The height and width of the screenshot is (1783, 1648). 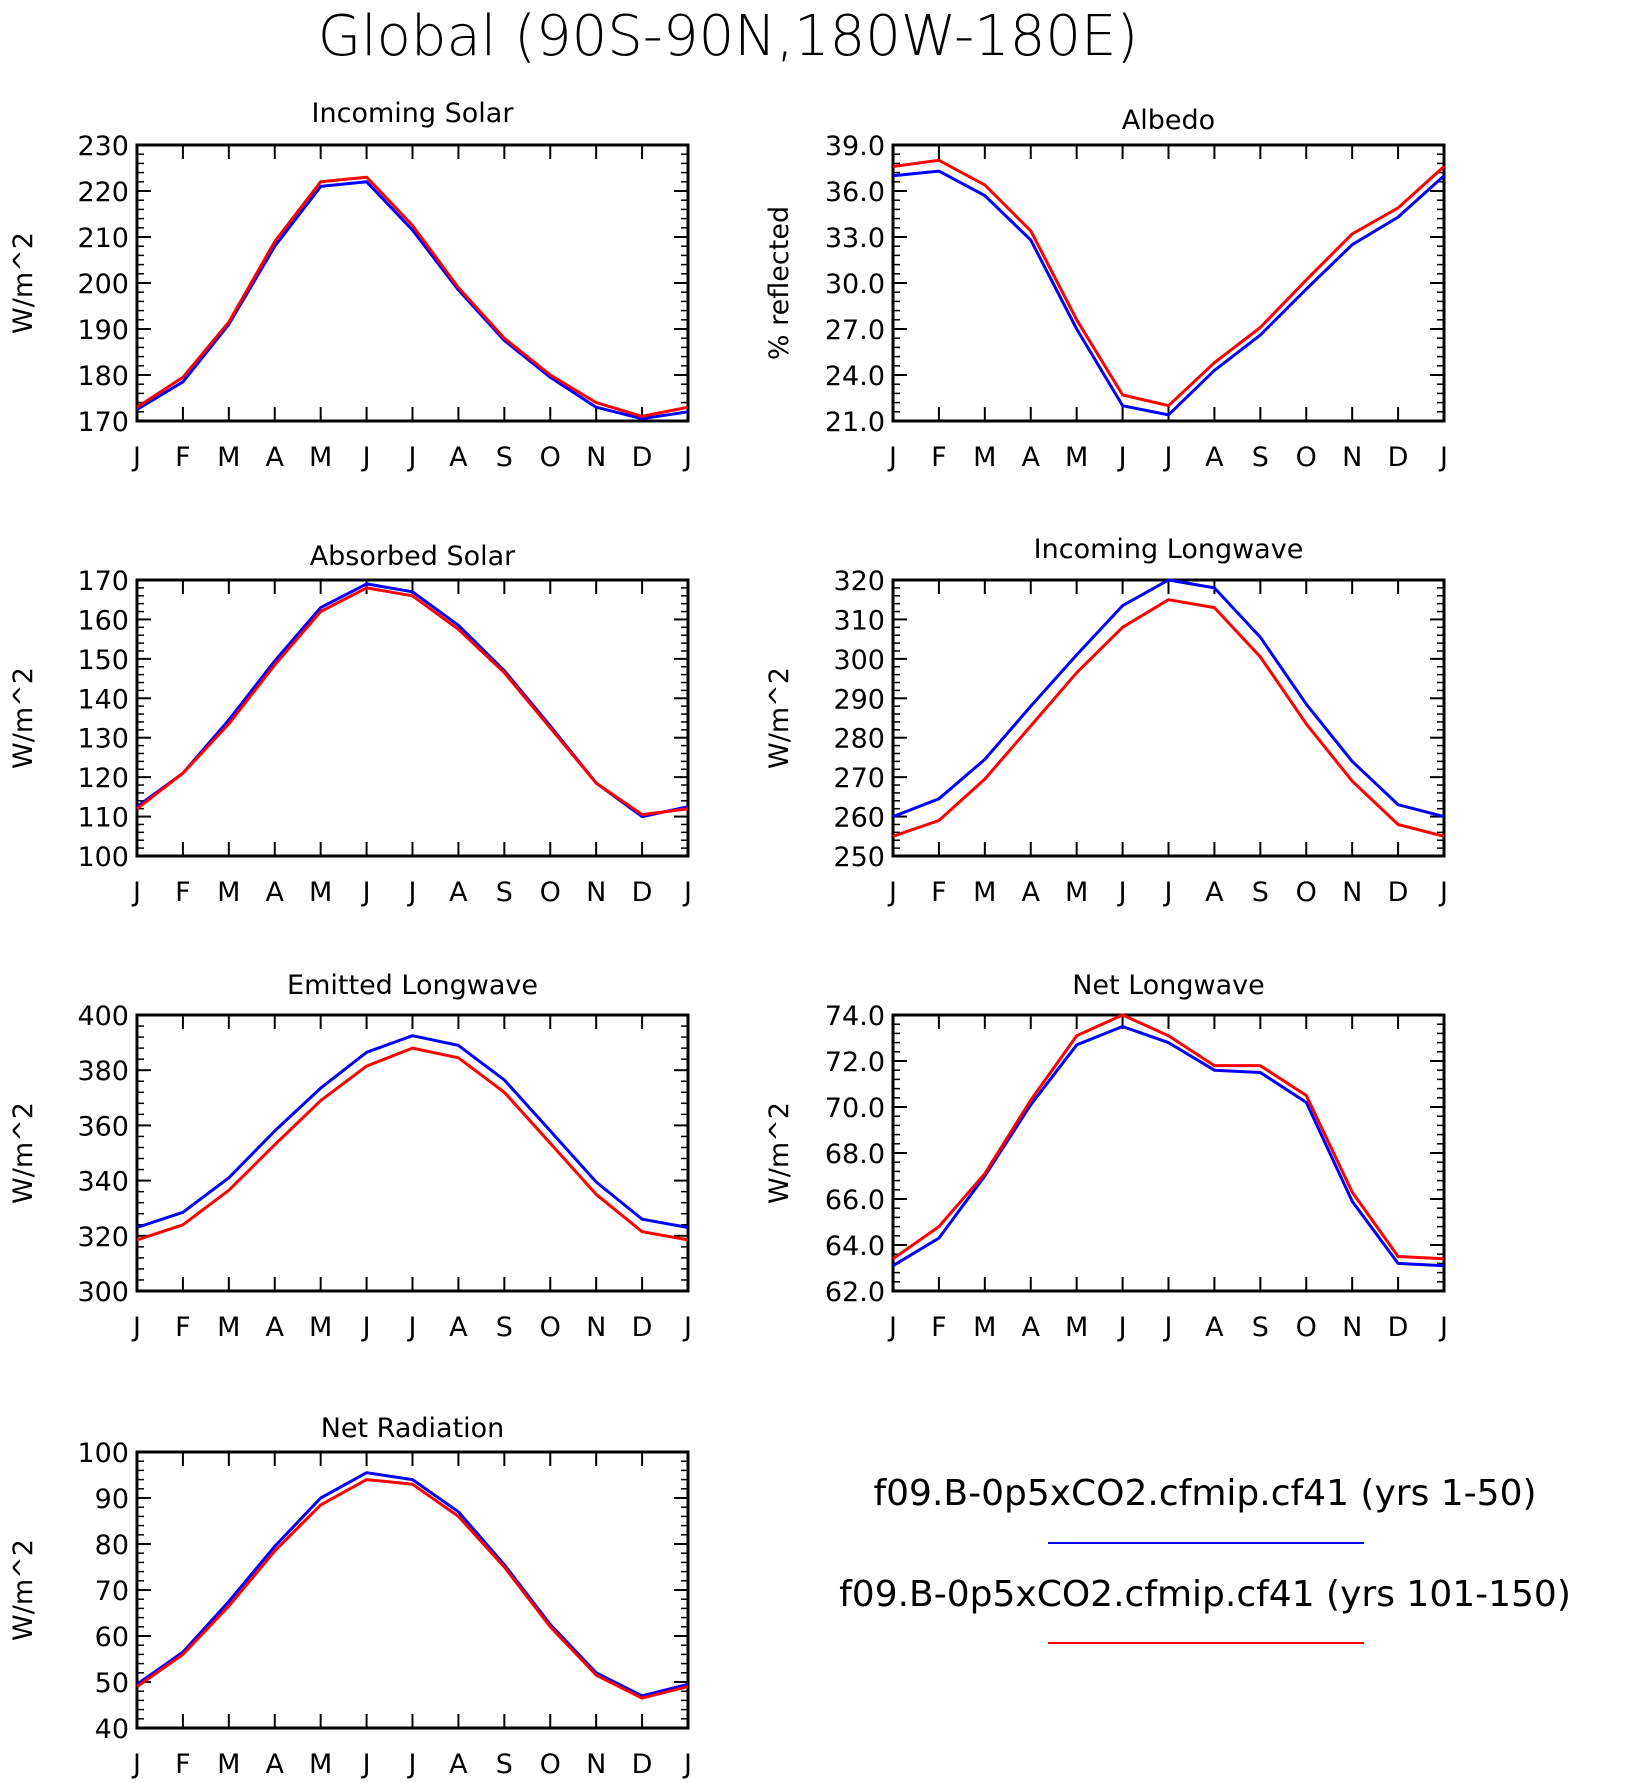 I want to click on y-tick-label: 140, so click(x=103, y=699).